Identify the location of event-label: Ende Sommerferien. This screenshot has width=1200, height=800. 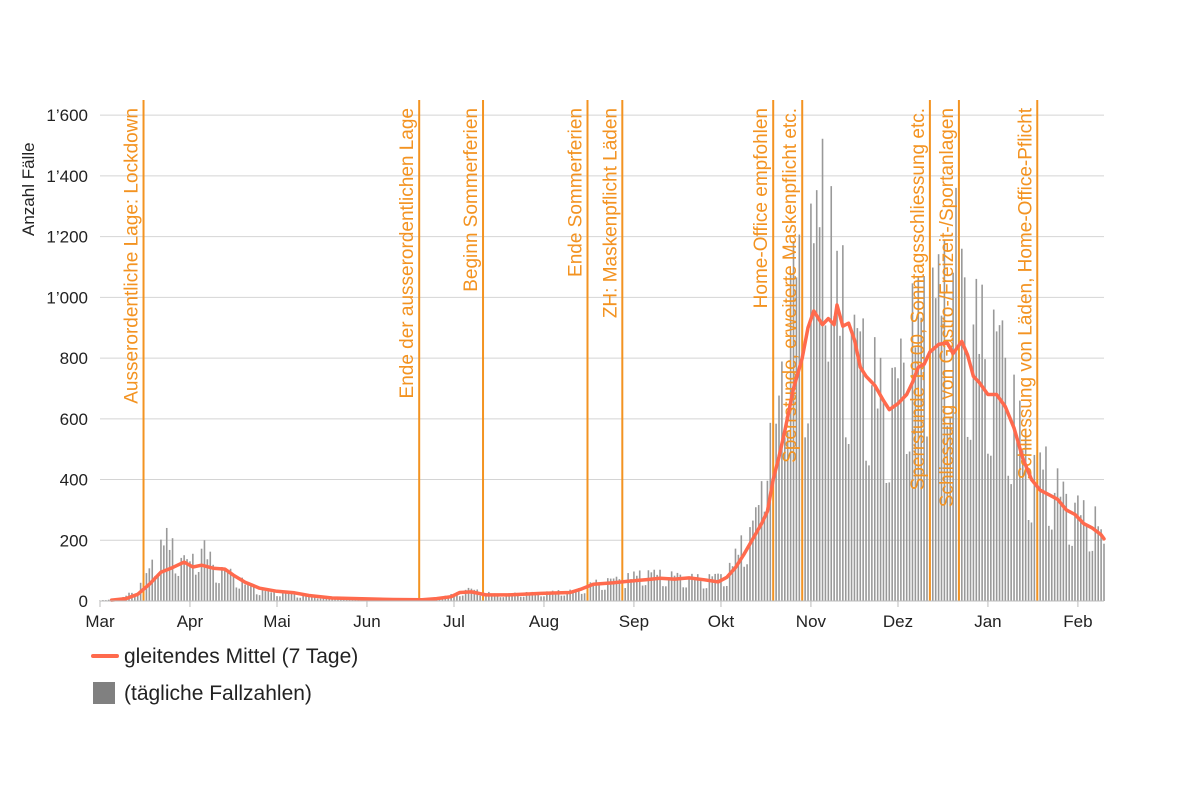
(575, 192).